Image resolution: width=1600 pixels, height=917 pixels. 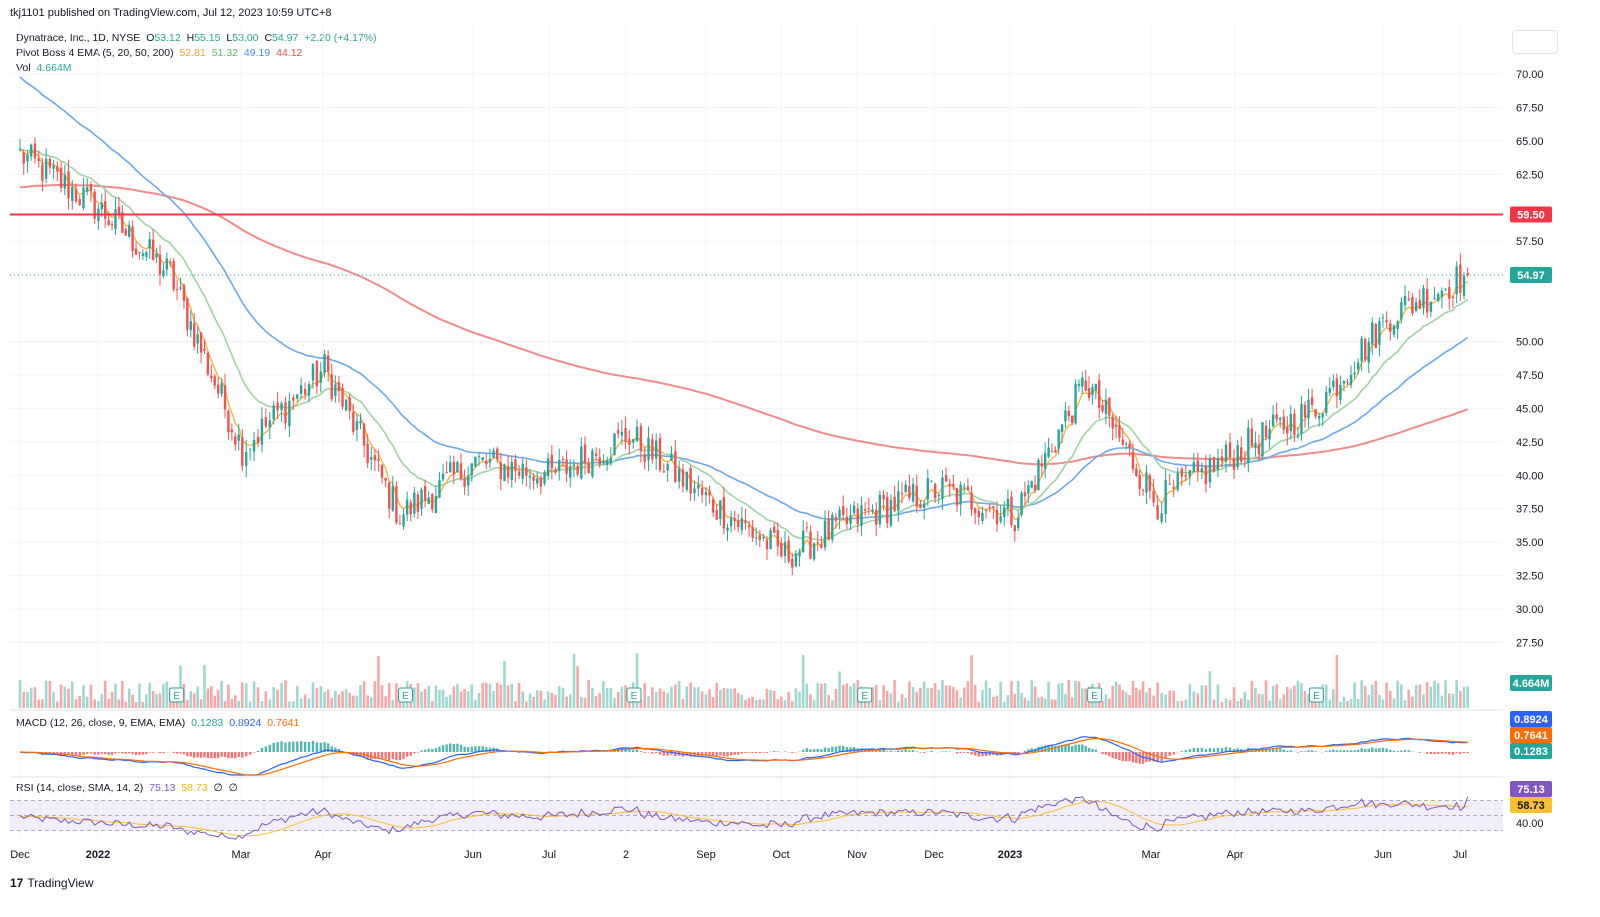 I want to click on earnings-marker-label: E, so click(x=1316, y=696).